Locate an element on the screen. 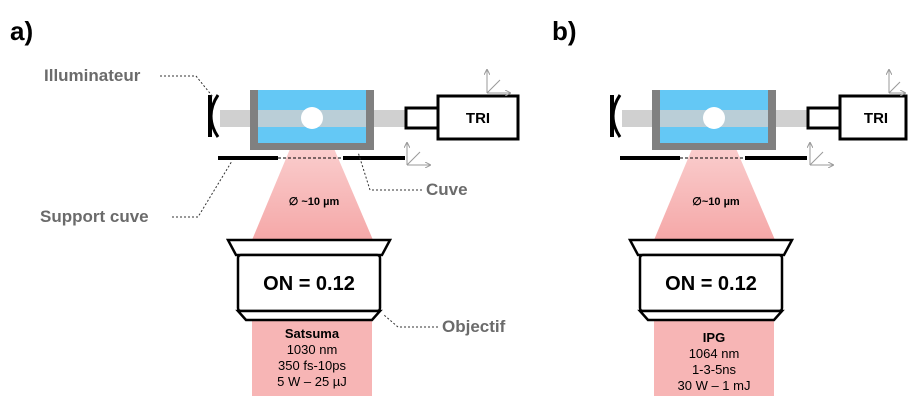  spot-size-label: ∅~10 µm is located at coordinates (716, 202).